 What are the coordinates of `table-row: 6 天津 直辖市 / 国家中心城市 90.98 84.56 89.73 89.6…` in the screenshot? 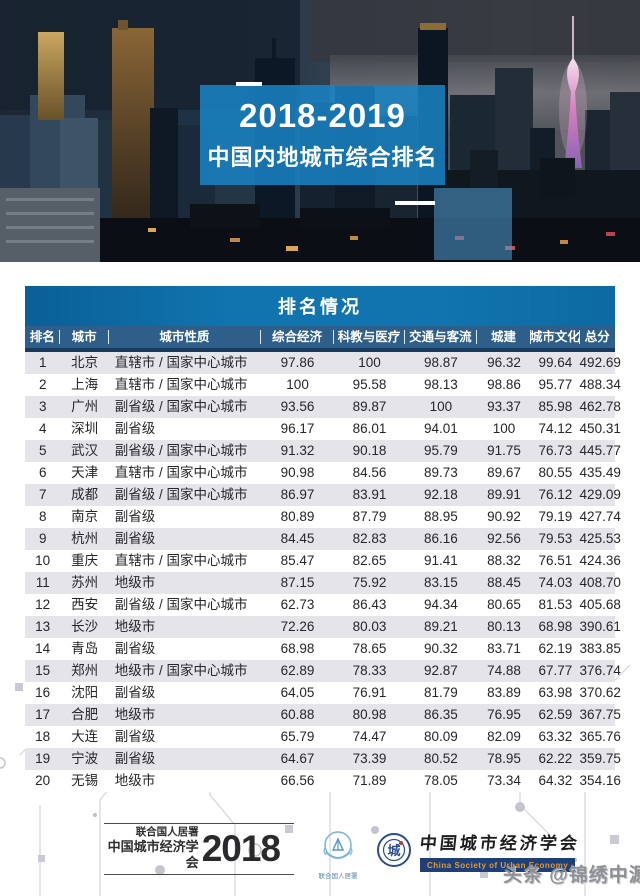 It's located at (323, 473).